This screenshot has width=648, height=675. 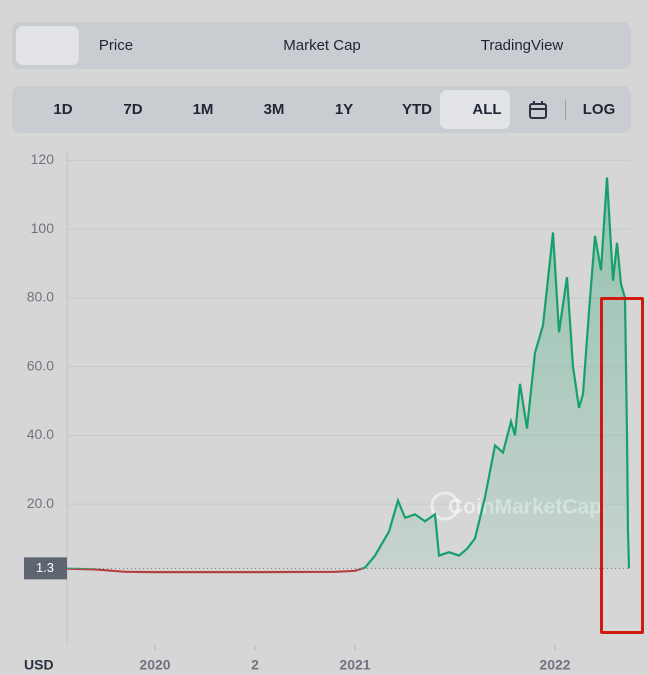 I want to click on selected-range, so click(x=475, y=109).